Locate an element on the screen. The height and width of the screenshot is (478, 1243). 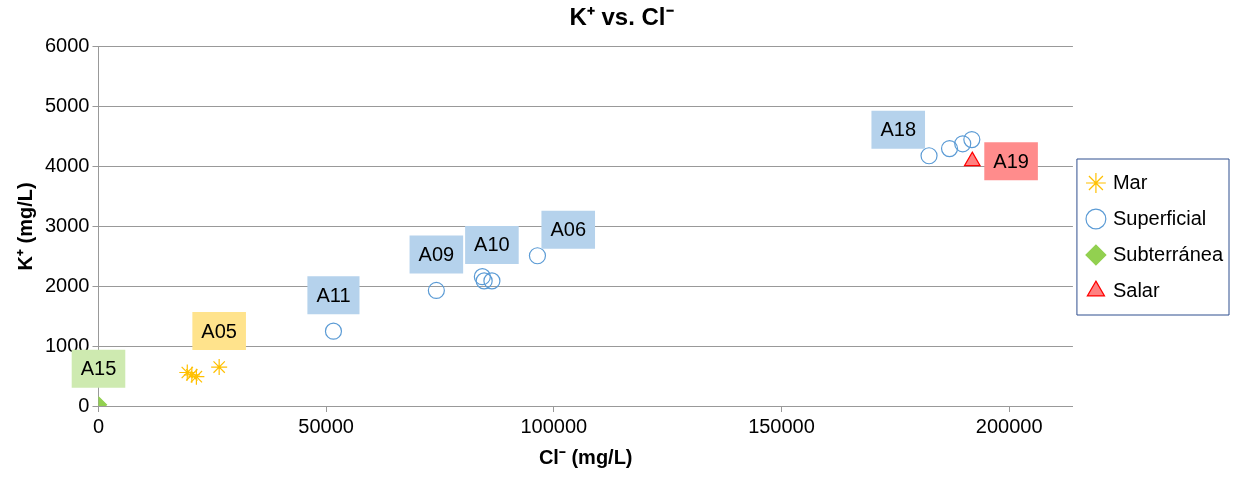
data-label: A18 is located at coordinates (898, 129).